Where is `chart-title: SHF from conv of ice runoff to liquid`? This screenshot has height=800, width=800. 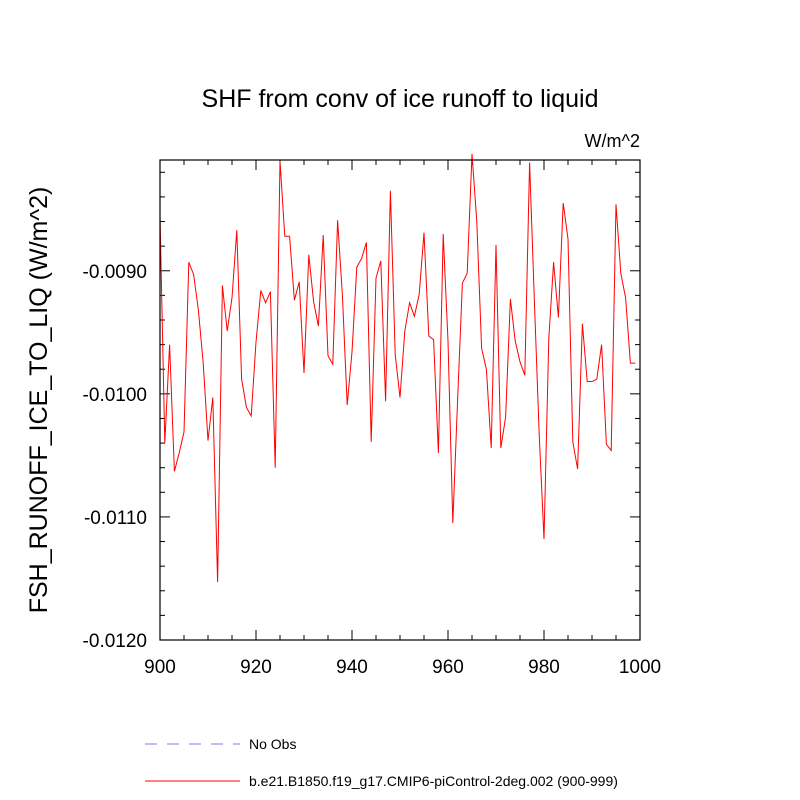 chart-title: SHF from conv of ice runoff to liquid is located at coordinates (400, 99).